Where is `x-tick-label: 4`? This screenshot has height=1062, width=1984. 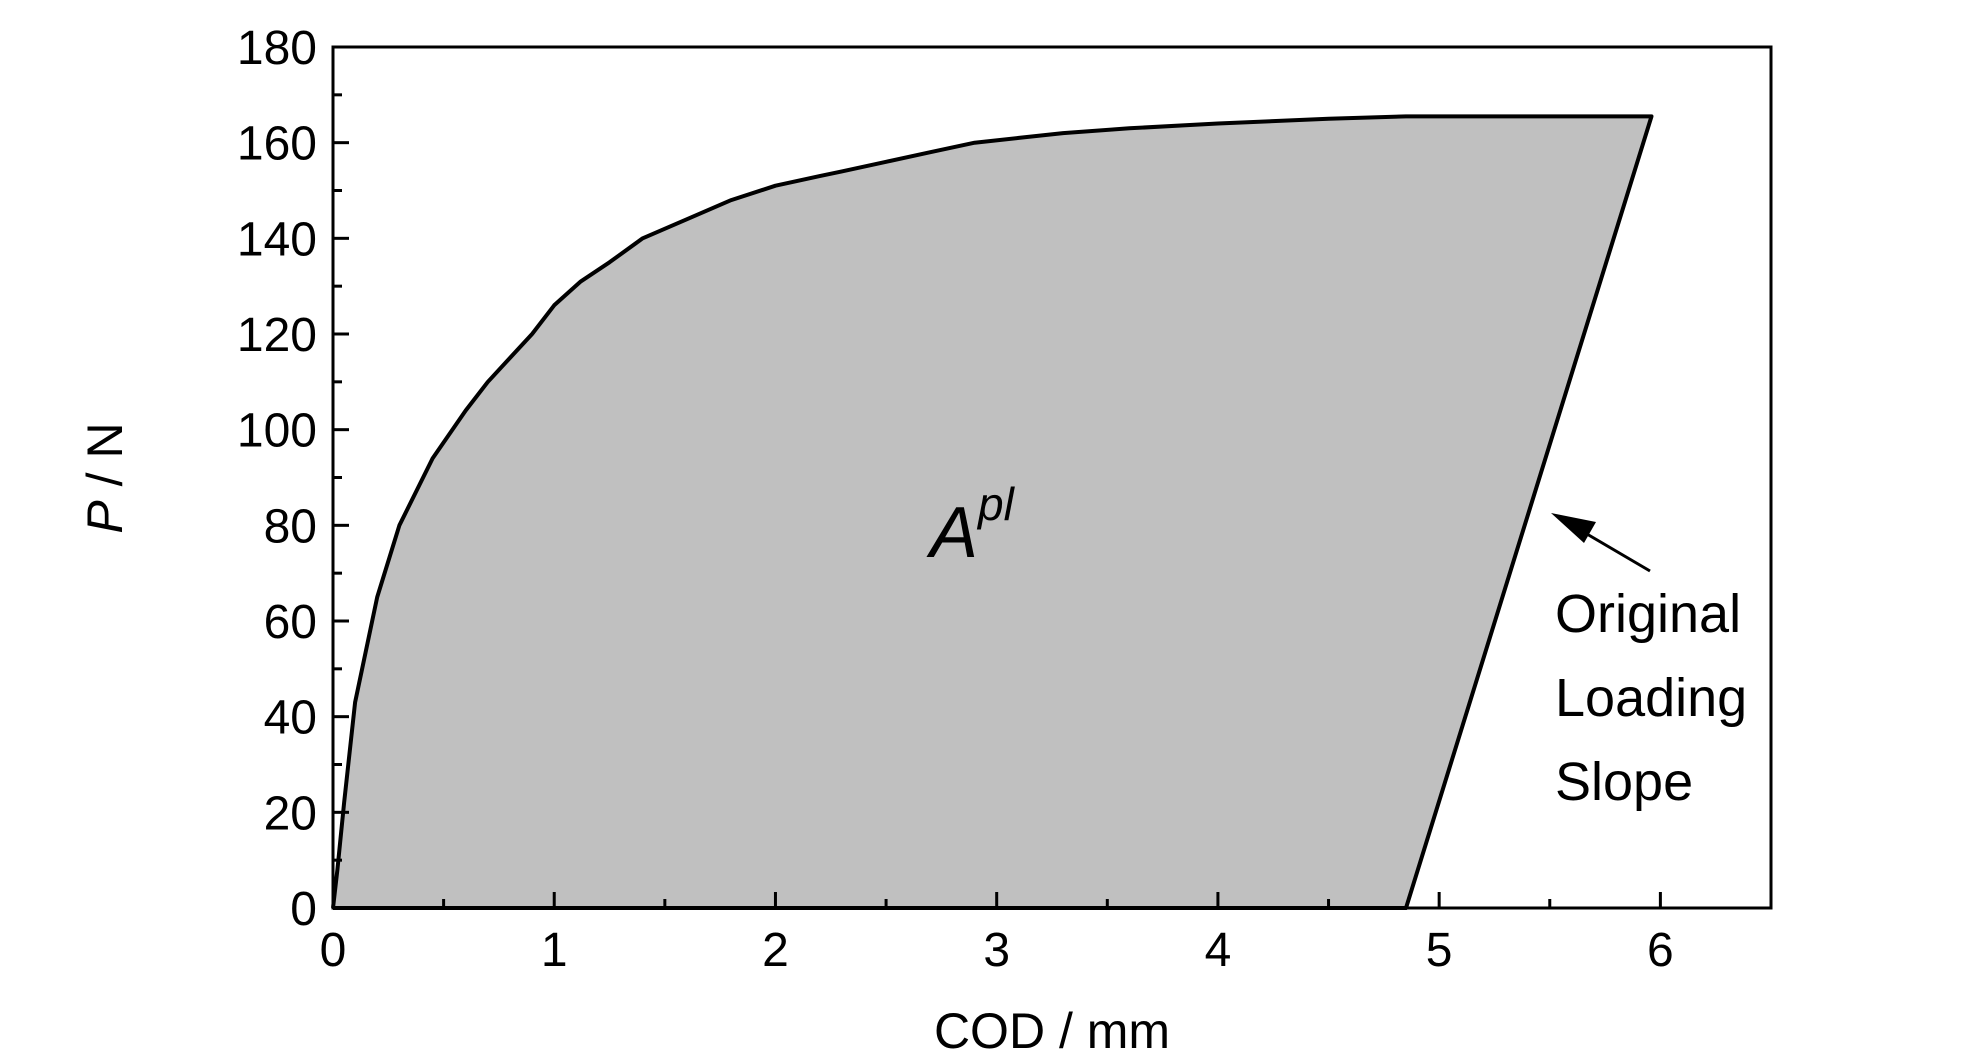 x-tick-label: 4 is located at coordinates (1218, 950).